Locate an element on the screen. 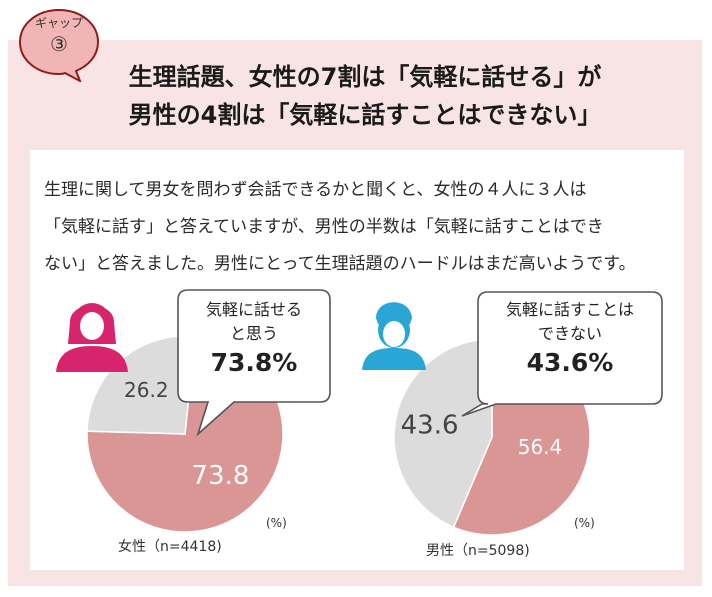  female-face-icon is located at coordinates (92, 326).